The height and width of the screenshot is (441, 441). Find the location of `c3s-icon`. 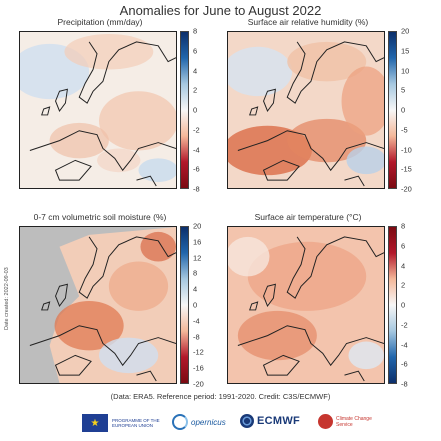

c3s-icon is located at coordinates (325, 421).